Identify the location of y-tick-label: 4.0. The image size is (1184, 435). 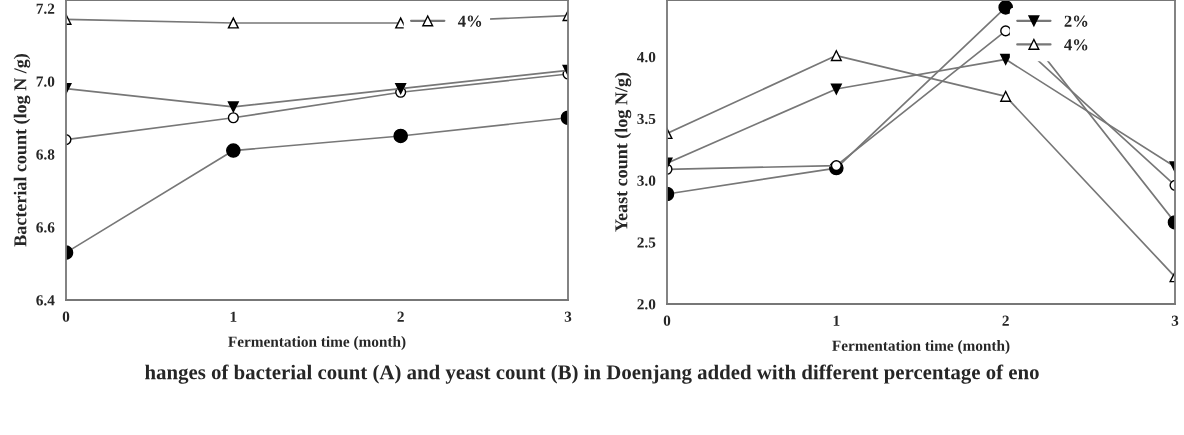
(646, 57).